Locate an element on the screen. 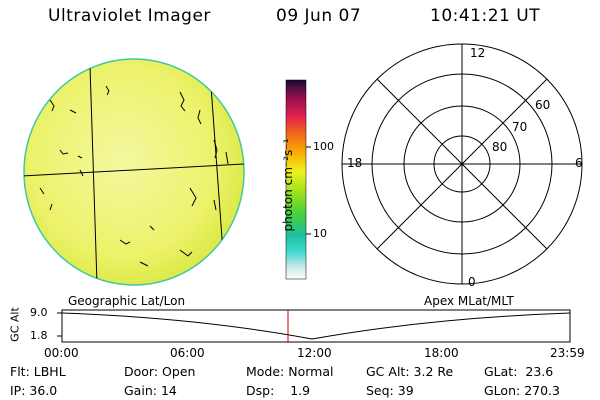 The image size is (600, 400). filter-value: LBHL is located at coordinates (49, 371).